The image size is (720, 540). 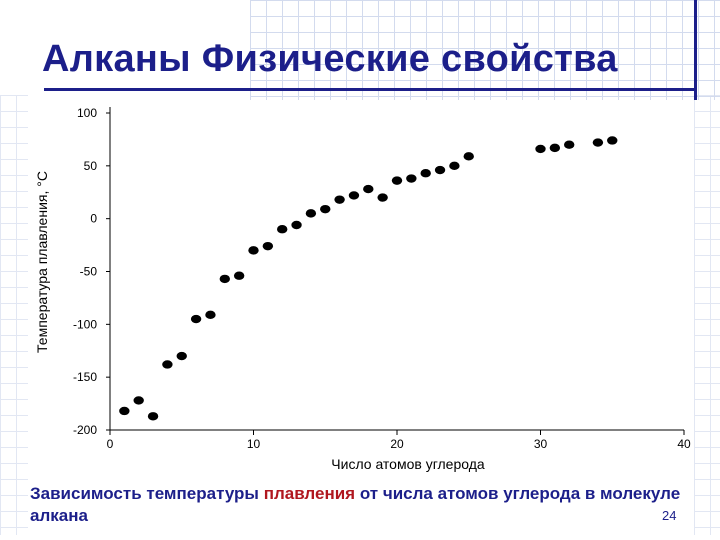 I want to click on page-number: 24, so click(x=669, y=515).